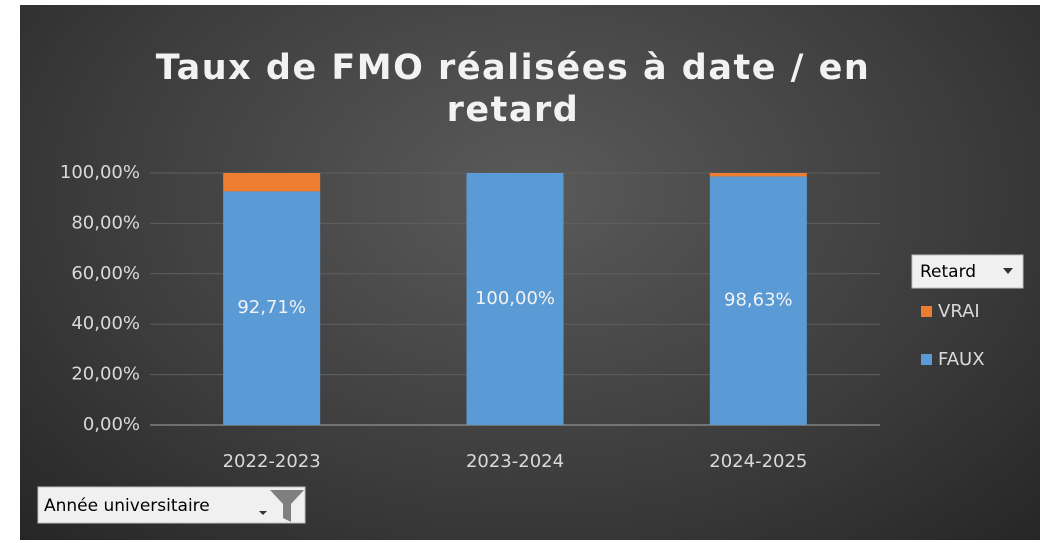  Describe the element at coordinates (100, 172) in the screenshot. I see `y-tick-label: 100,00%` at that location.